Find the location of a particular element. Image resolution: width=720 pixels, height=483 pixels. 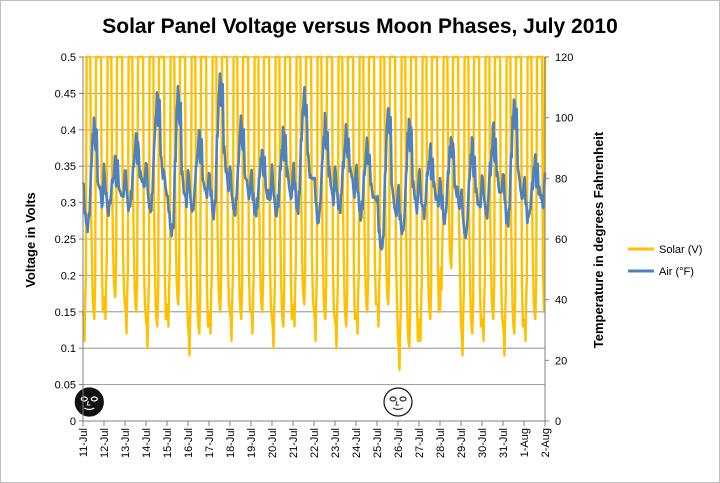

y-tick-label: 0.3 is located at coordinates (68, 204).